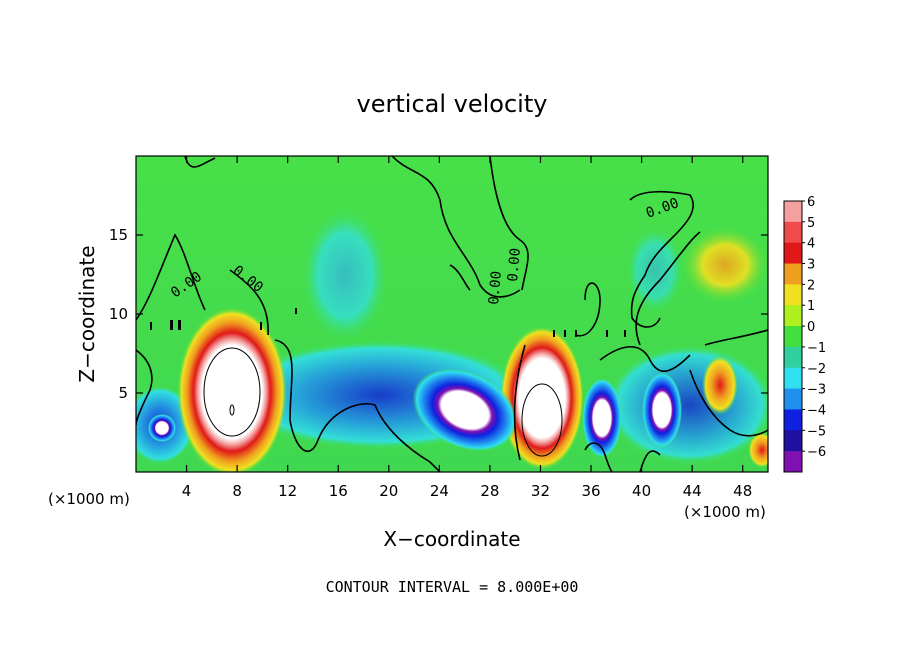 Image resolution: width=904 pixels, height=654 pixels. Describe the element at coordinates (87, 313) in the screenshot. I see `y-axis-label: Z−coordinate` at that location.